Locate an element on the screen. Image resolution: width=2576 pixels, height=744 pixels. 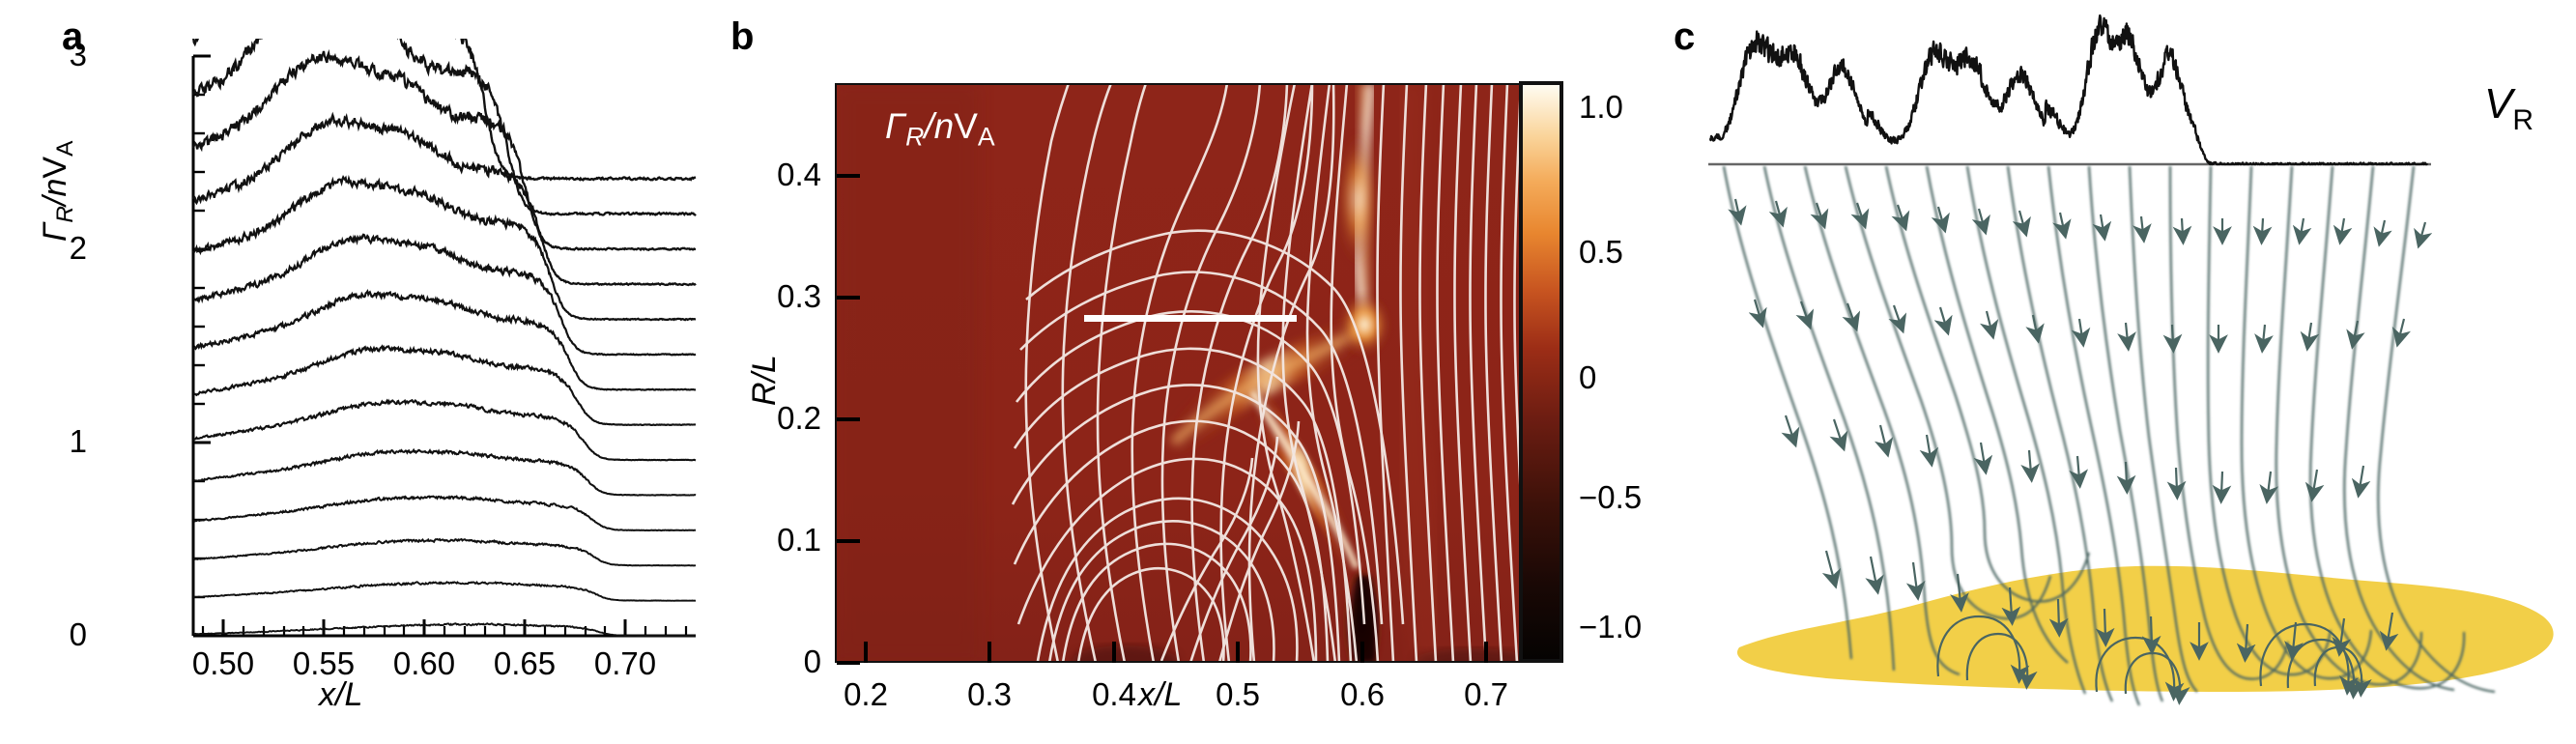
panel-b-ytick-1: 0.1 is located at coordinates (799, 540).